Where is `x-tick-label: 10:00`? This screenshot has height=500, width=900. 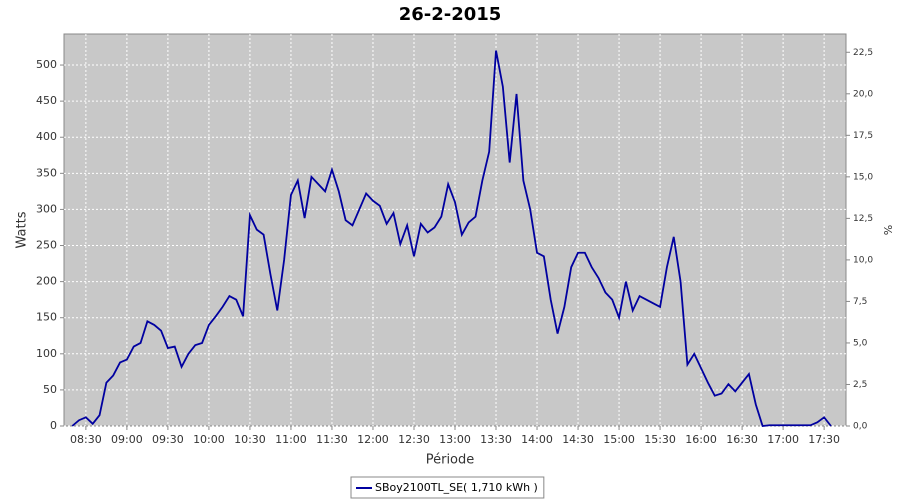 x-tick-label: 10:00 is located at coordinates (209, 439).